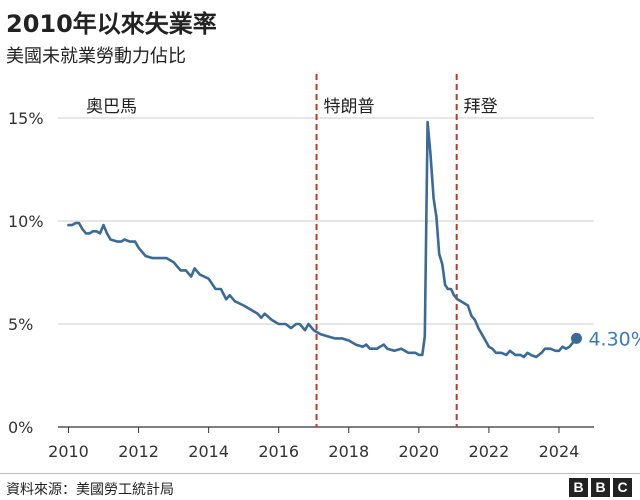 The width and height of the screenshot is (640, 500). I want to click on chart-subtitle: 美國未就業勞動力佔比, so click(96, 56).